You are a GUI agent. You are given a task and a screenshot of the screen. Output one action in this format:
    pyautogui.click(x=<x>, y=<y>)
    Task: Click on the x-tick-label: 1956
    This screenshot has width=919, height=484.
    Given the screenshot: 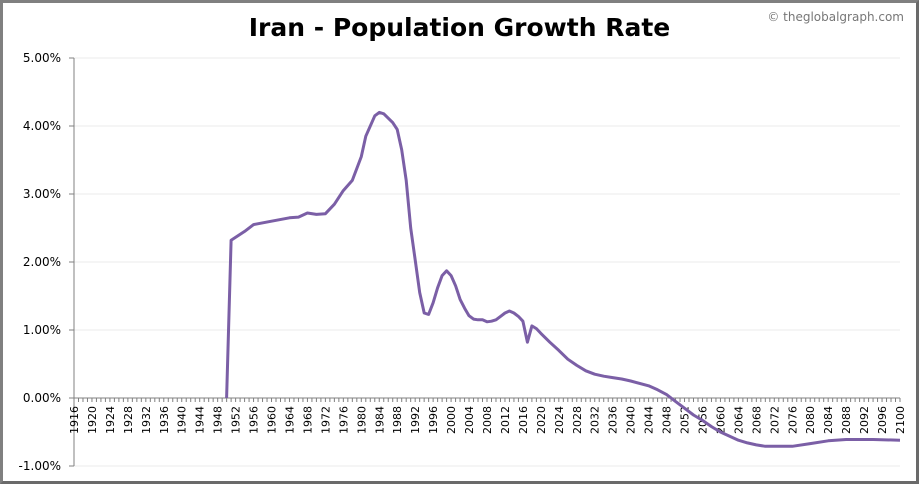 What is the action you would take?
    pyautogui.click(x=254, y=420)
    